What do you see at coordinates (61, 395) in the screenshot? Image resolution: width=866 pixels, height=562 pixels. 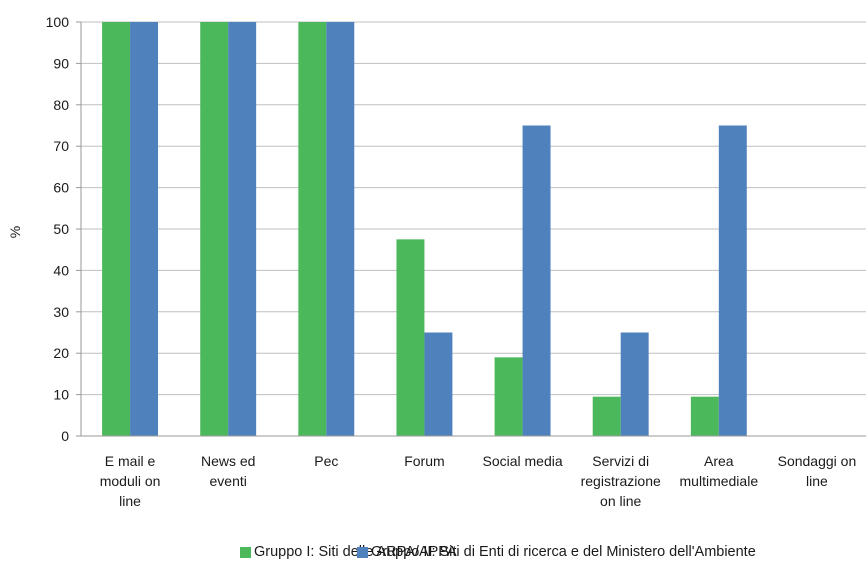 I see `y-tick-label: 10` at bounding box center [61, 395].